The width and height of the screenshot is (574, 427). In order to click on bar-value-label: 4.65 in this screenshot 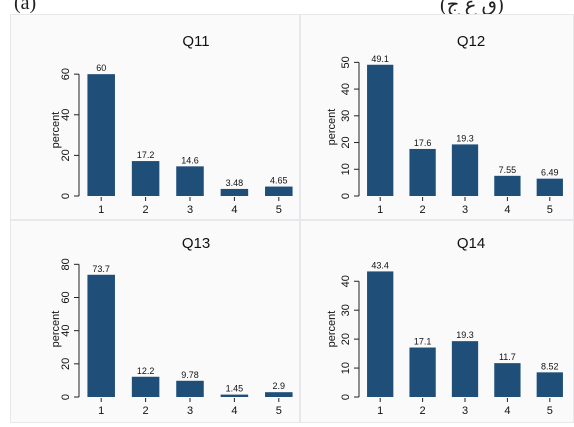, I will do `click(279, 181)`.